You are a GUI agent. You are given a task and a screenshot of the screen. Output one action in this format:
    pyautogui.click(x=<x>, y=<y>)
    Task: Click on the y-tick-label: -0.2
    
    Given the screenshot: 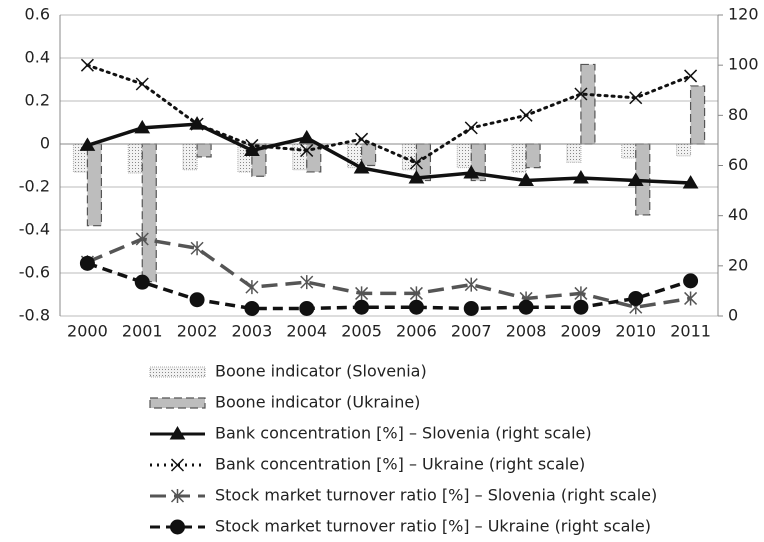 What is the action you would take?
    pyautogui.click(x=34, y=186)
    